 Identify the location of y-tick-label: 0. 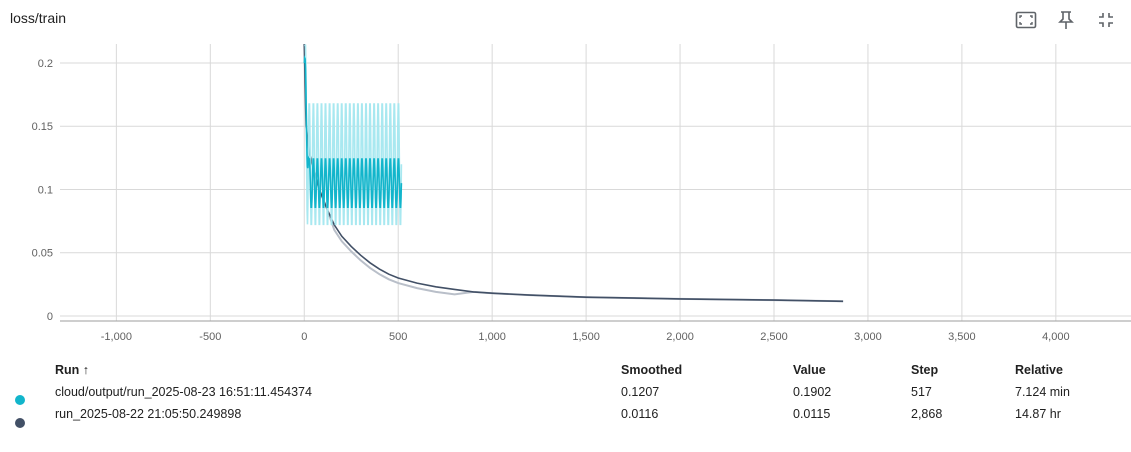
(50, 317).